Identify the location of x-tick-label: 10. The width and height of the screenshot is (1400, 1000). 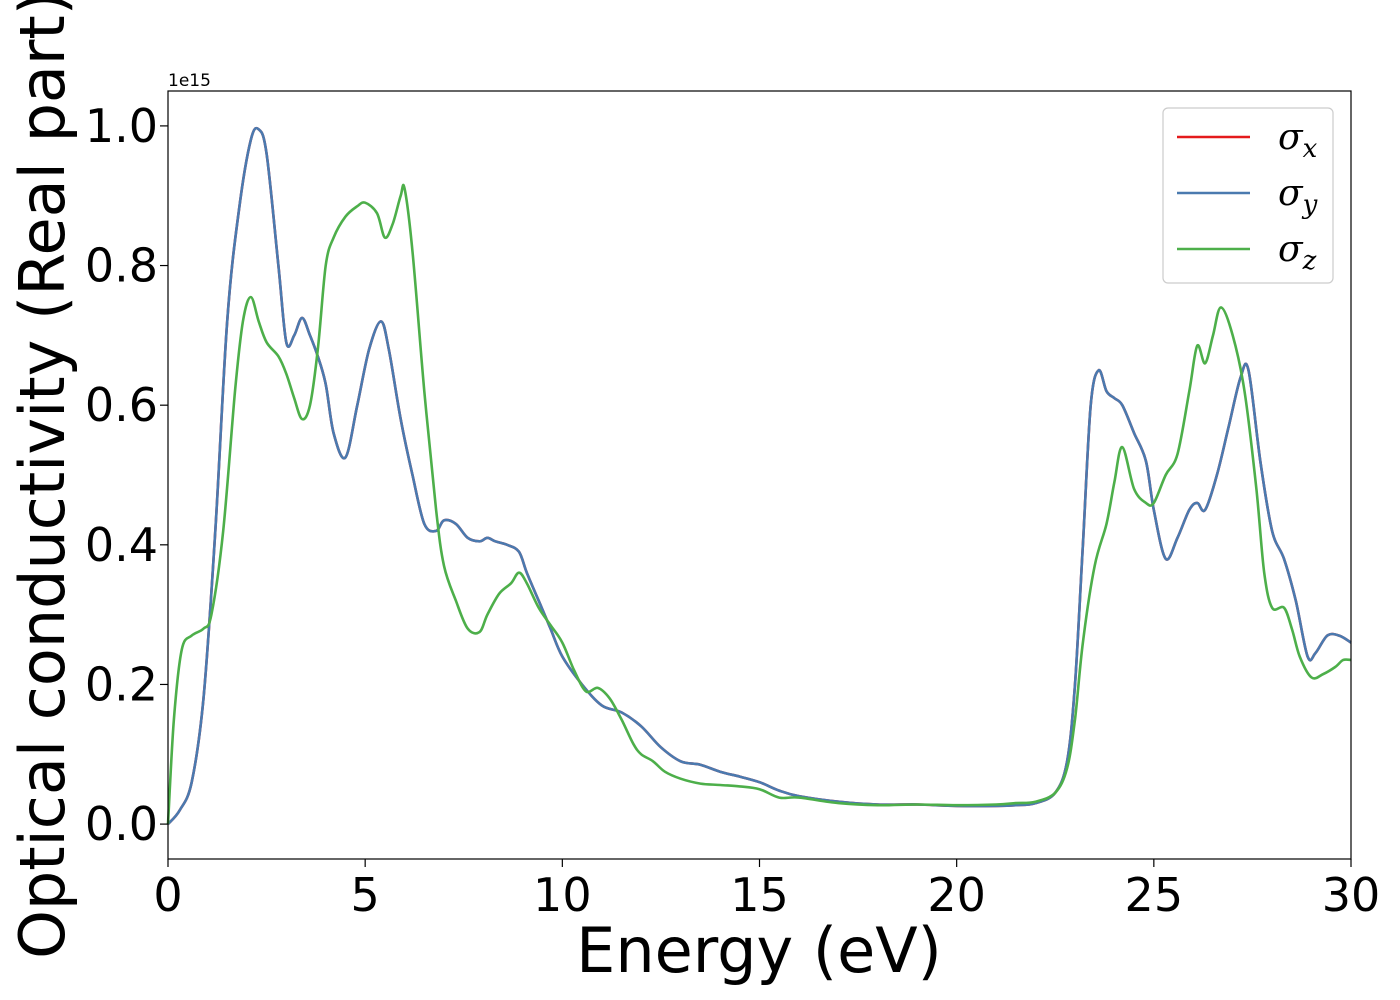
(562, 895).